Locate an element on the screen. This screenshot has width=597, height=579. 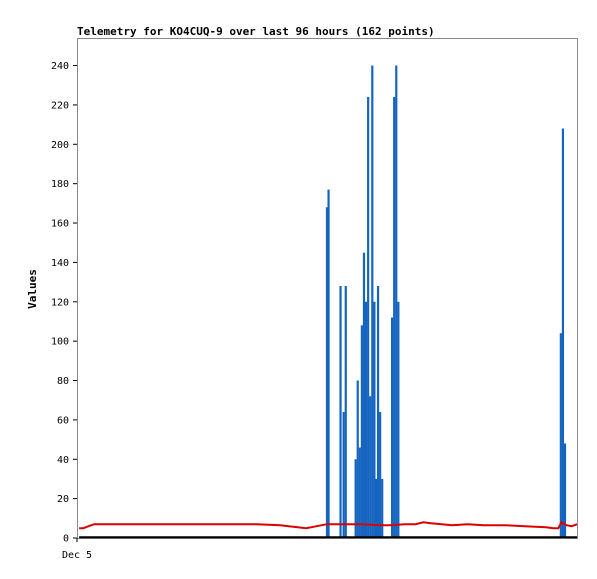
y-tick-label: 140 is located at coordinates (60, 263).